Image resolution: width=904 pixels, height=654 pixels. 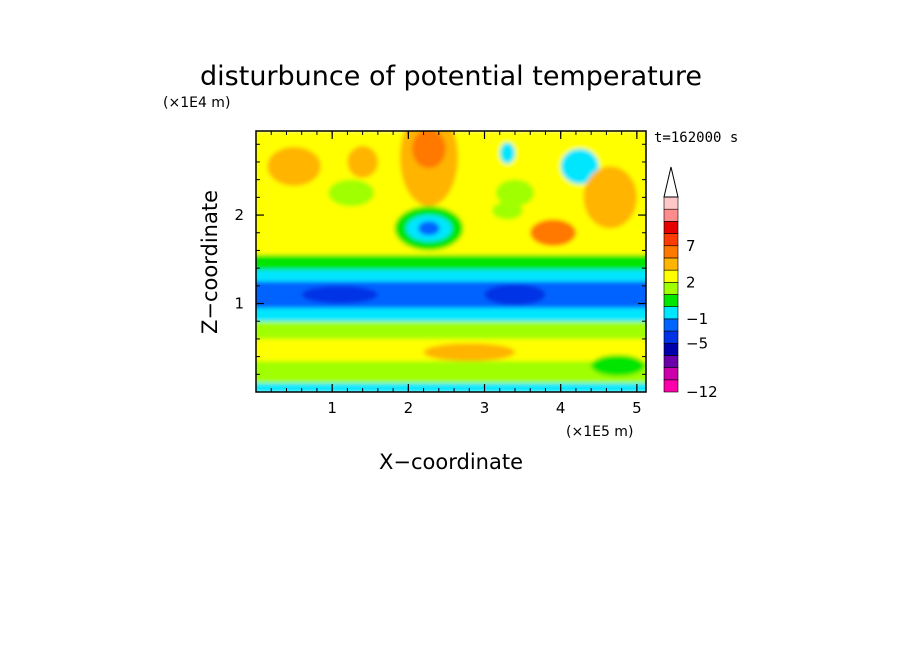 I want to click on chart-title: disturbunce of potential temperature, so click(x=451, y=76).